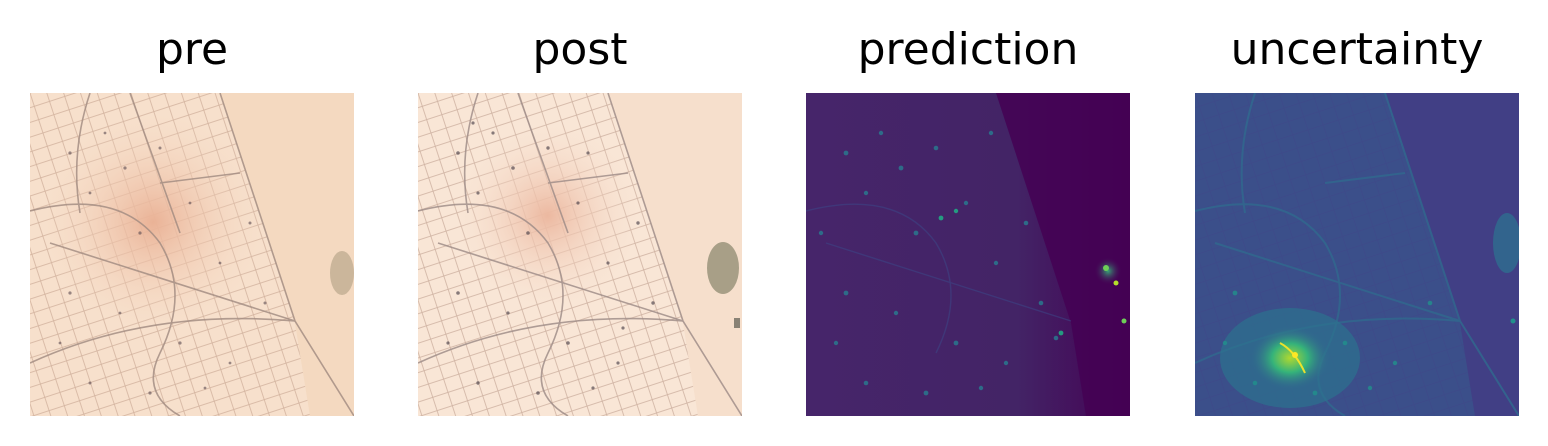  Describe the element at coordinates (580, 49) in the screenshot. I see `panel-title-post: post` at that location.